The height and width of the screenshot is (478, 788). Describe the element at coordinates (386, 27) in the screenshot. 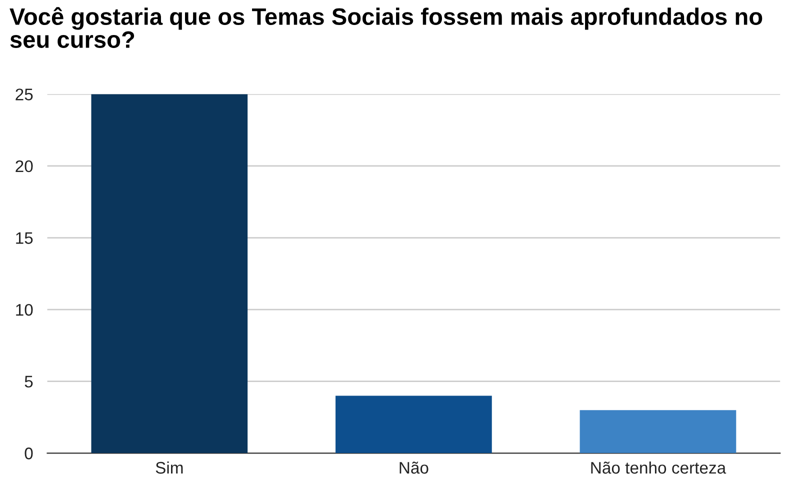

I see `chart-title: Você gostaria que os Temas Sociais fossem mais aprofundados no seu curso?` at that location.